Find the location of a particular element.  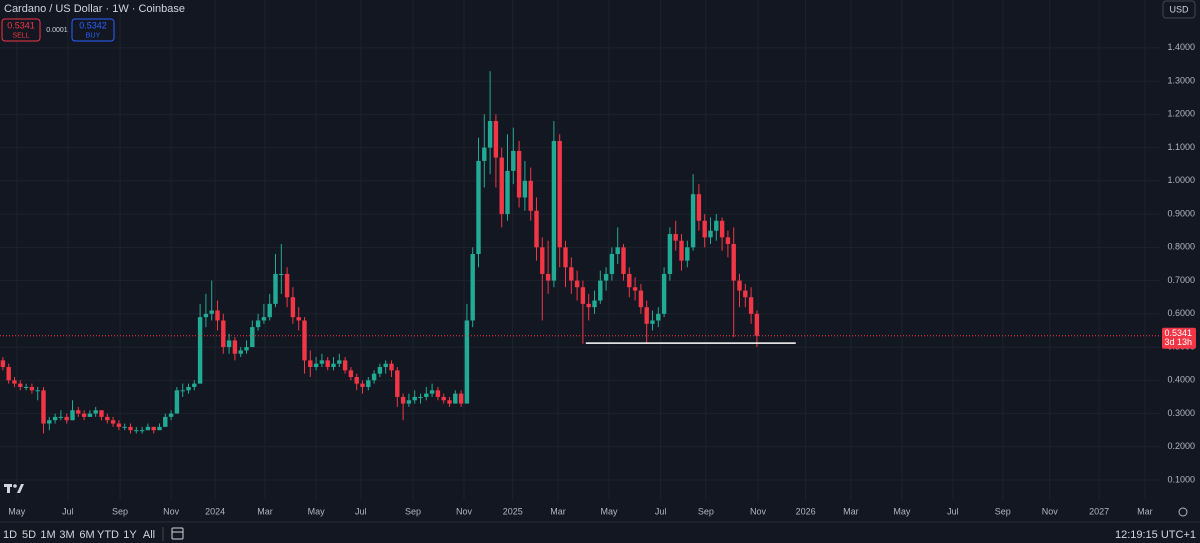

range-button: 5D is located at coordinates (29, 535).